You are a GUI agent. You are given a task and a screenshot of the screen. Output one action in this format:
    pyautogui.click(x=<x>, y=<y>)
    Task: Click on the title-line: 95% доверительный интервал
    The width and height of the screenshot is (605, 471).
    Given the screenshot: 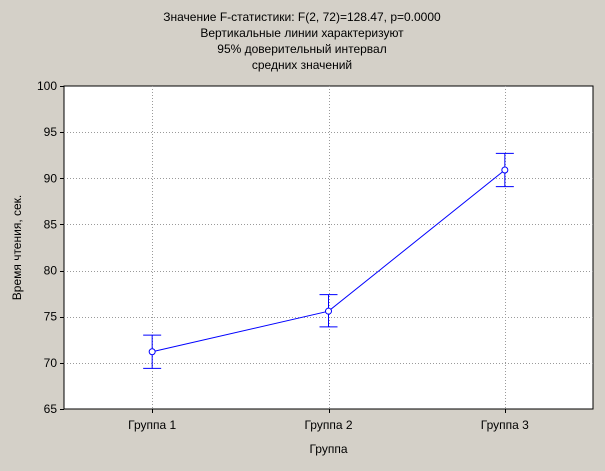 What is the action you would take?
    pyautogui.click(x=301, y=49)
    